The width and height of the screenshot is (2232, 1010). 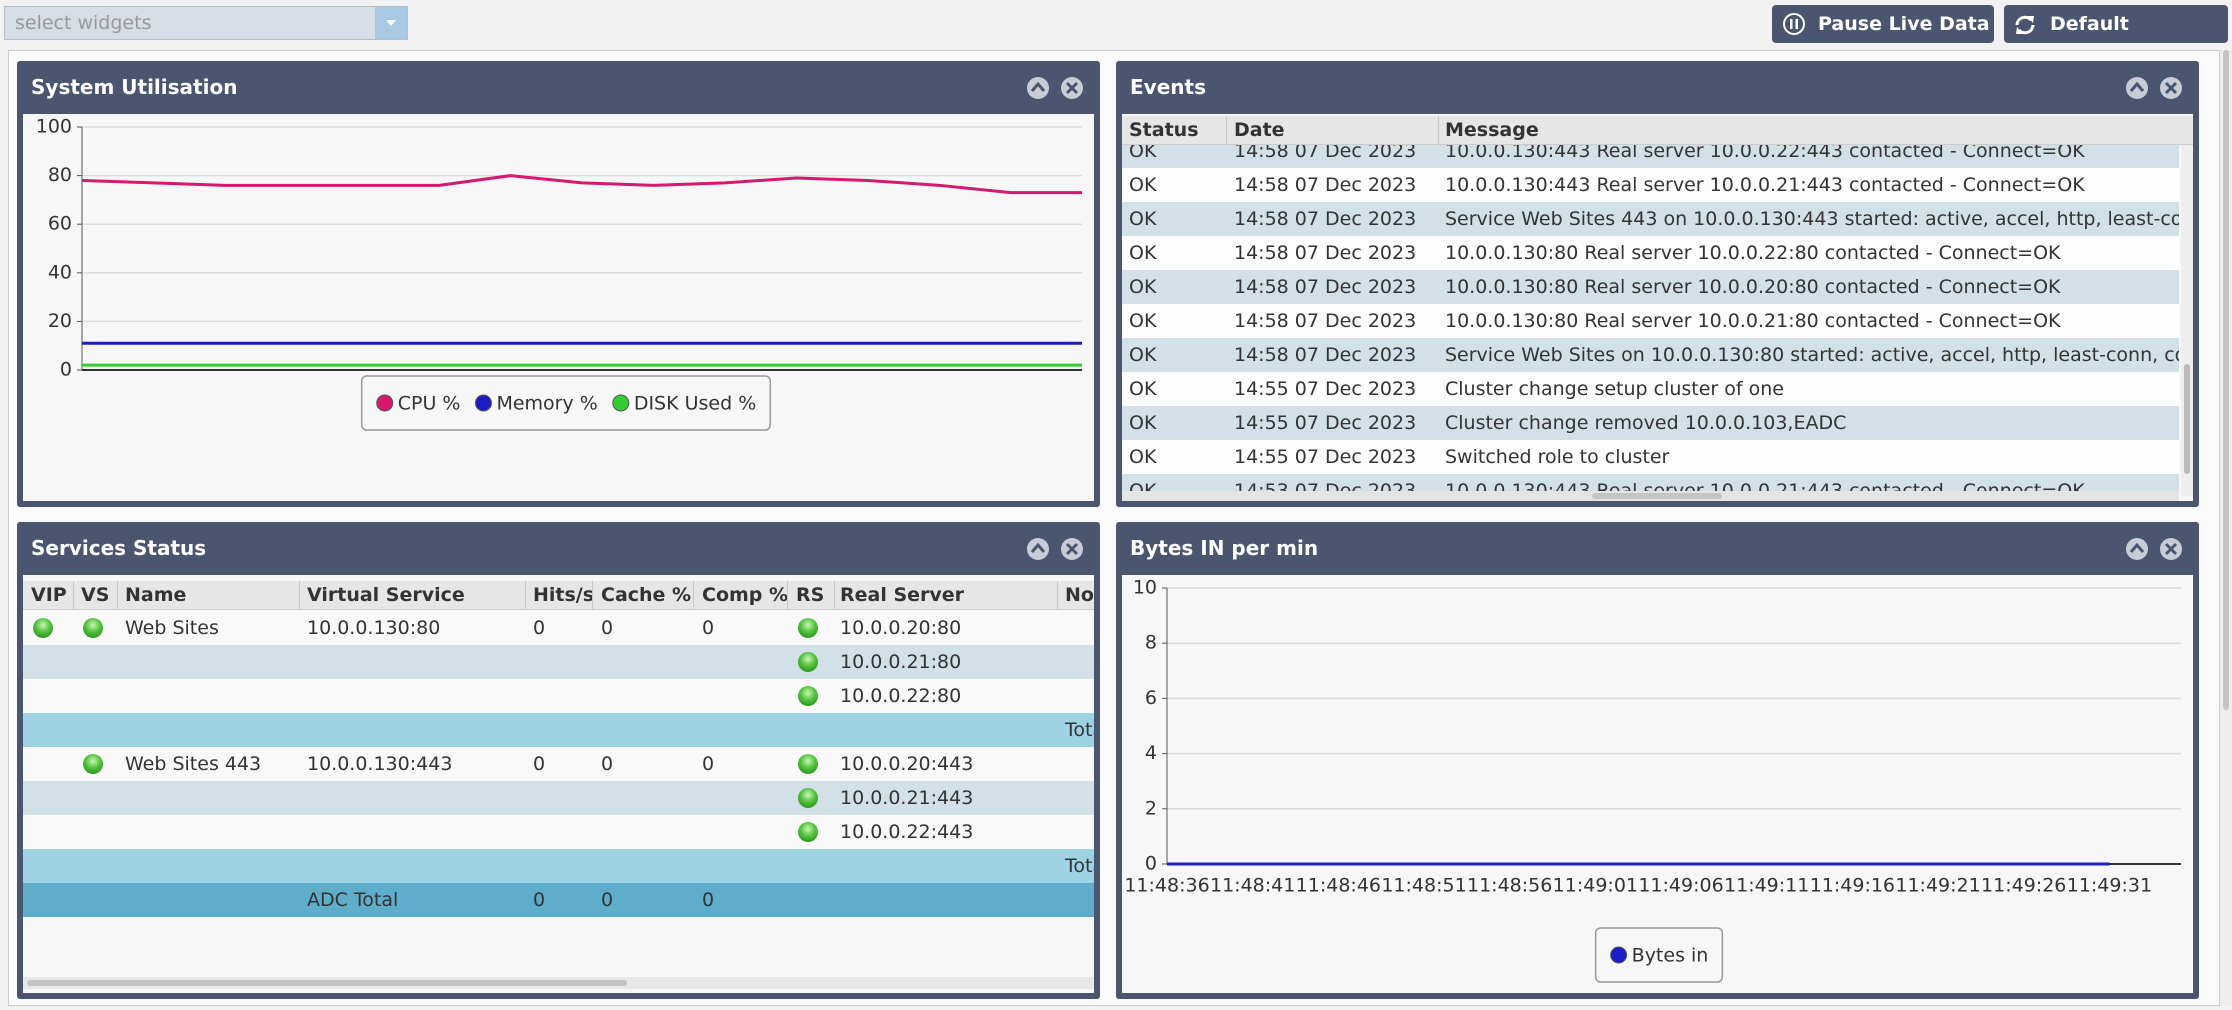 What do you see at coordinates (1595, 886) in the screenshot?
I see `x-tick-label: 11:49:01` at bounding box center [1595, 886].